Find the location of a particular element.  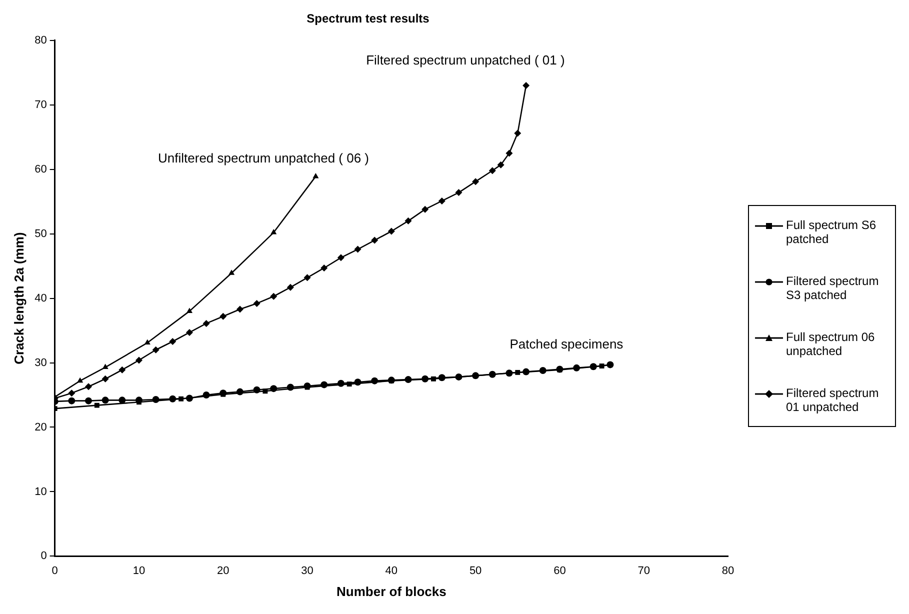

x-tick-label: 0 is located at coordinates (55, 570).